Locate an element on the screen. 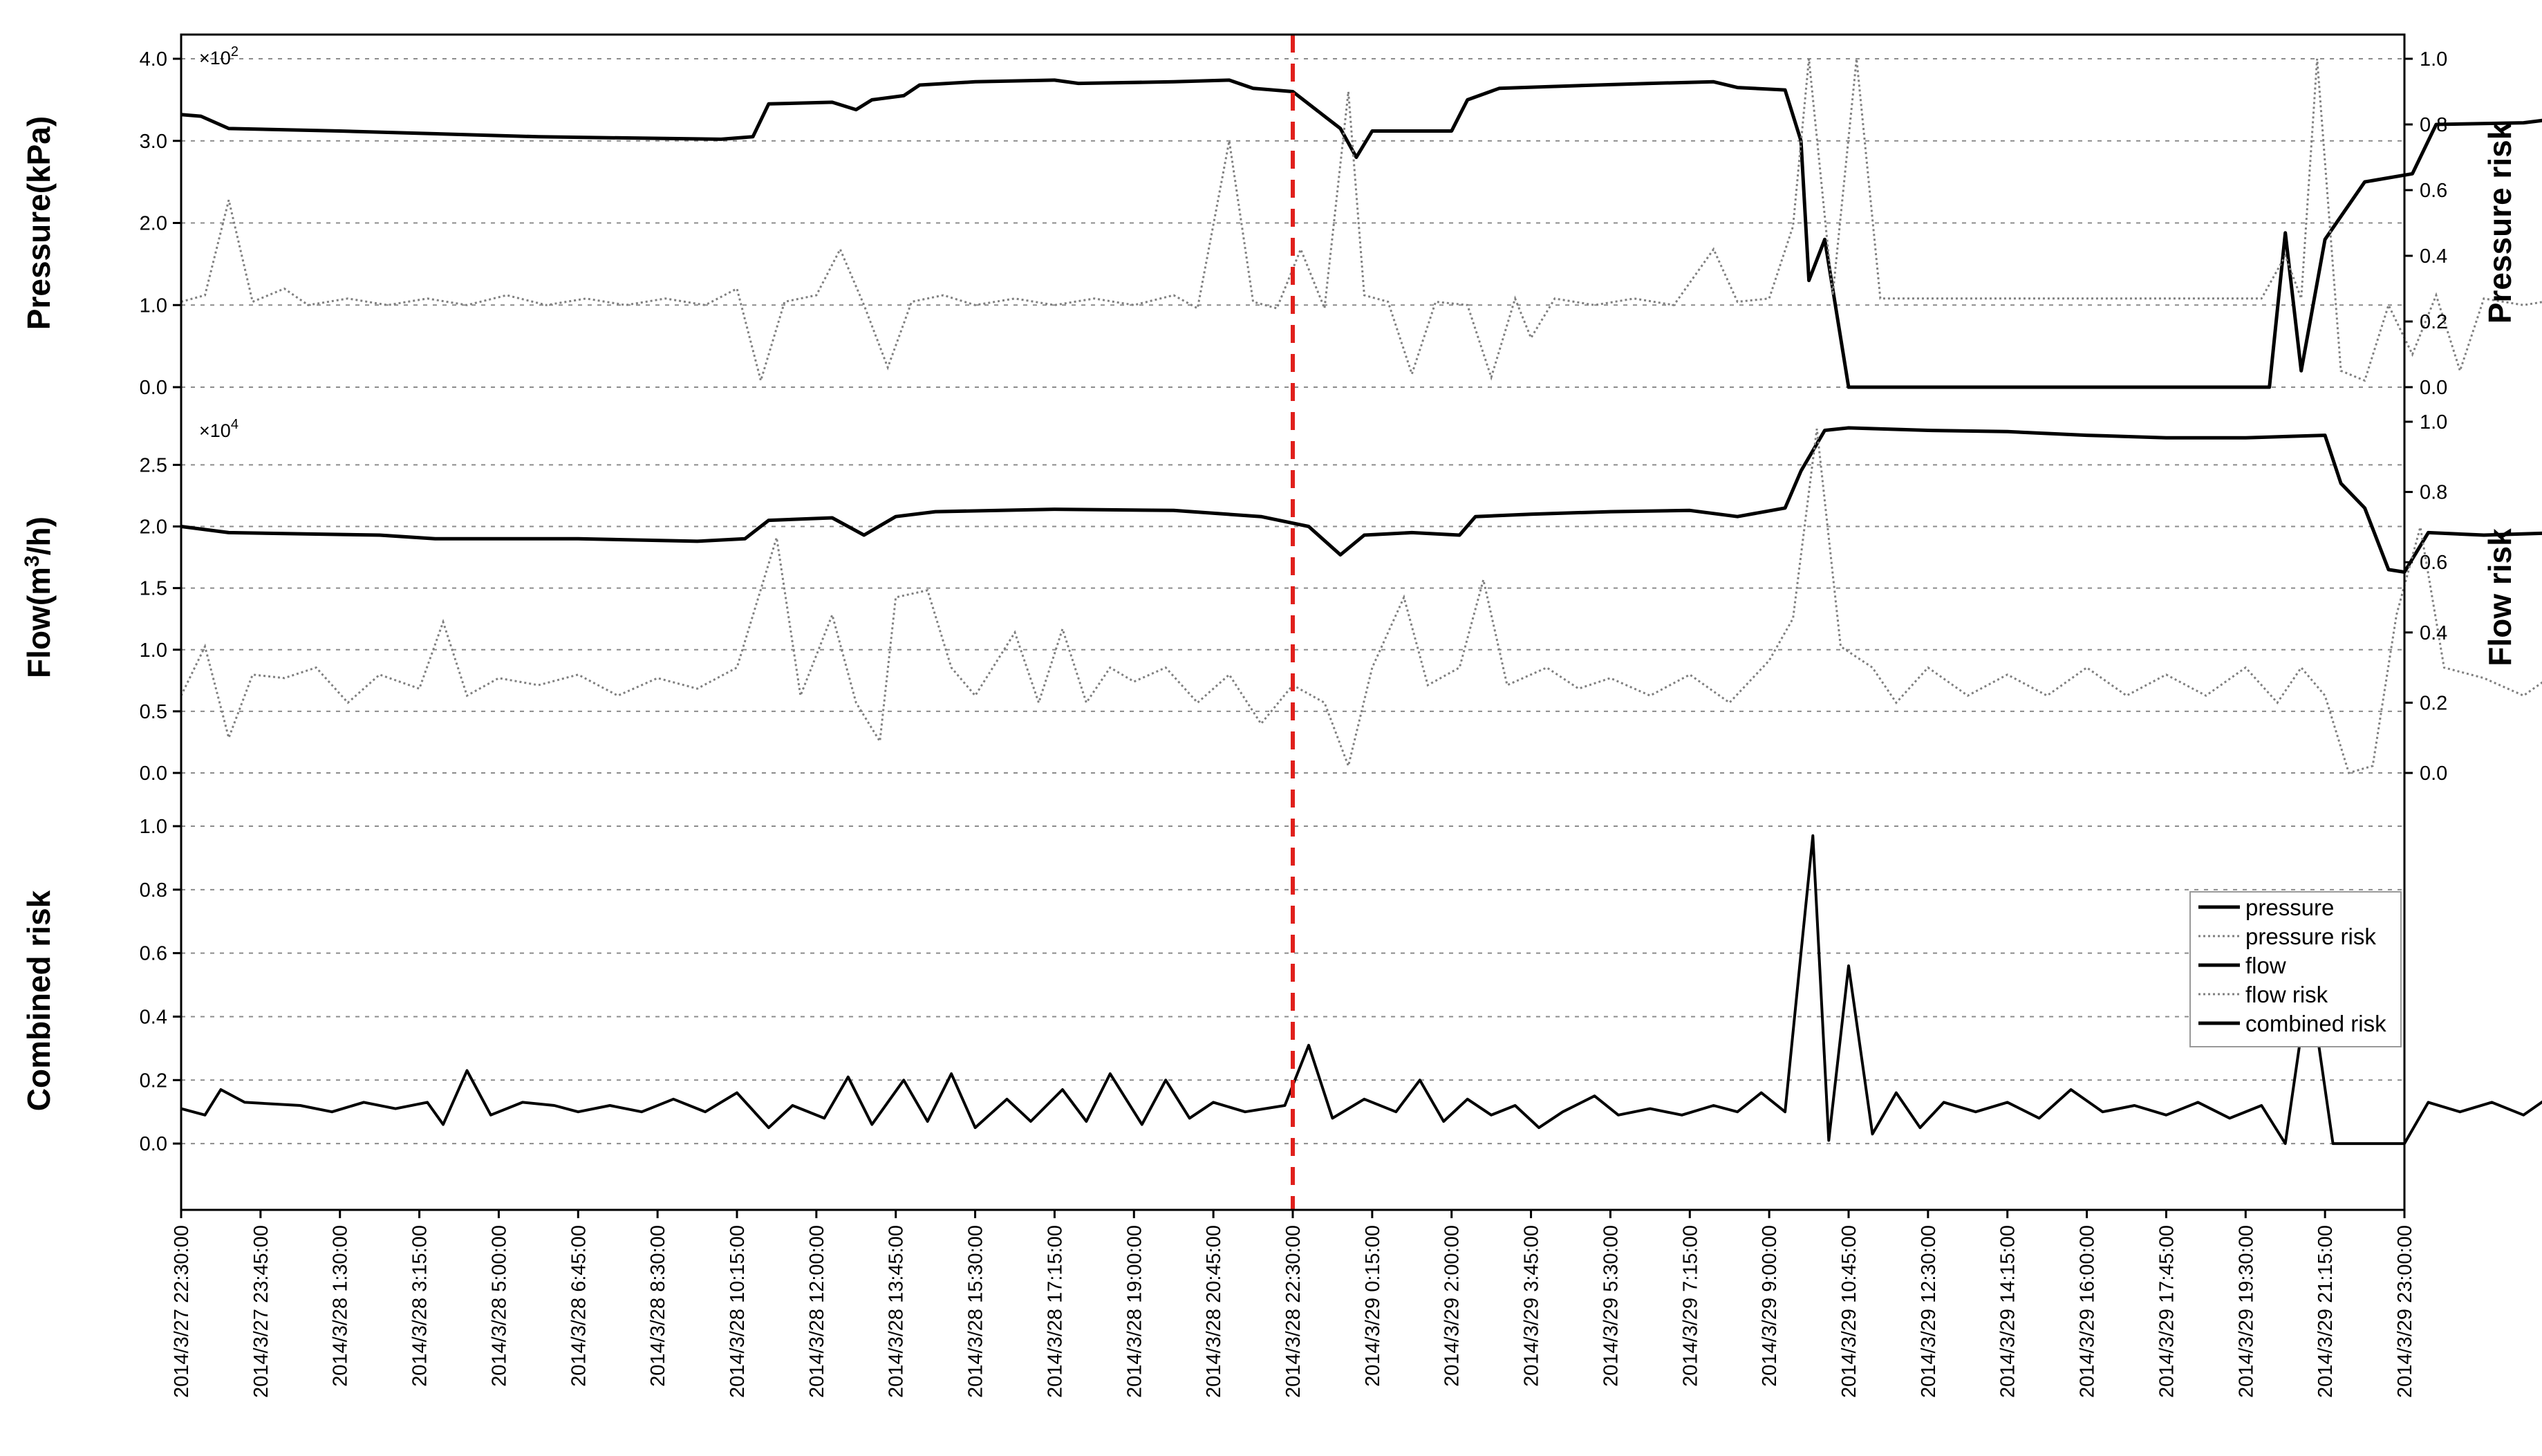  x-tick-label: 2014/3/29 7:15:00 is located at coordinates (1690, 1306).